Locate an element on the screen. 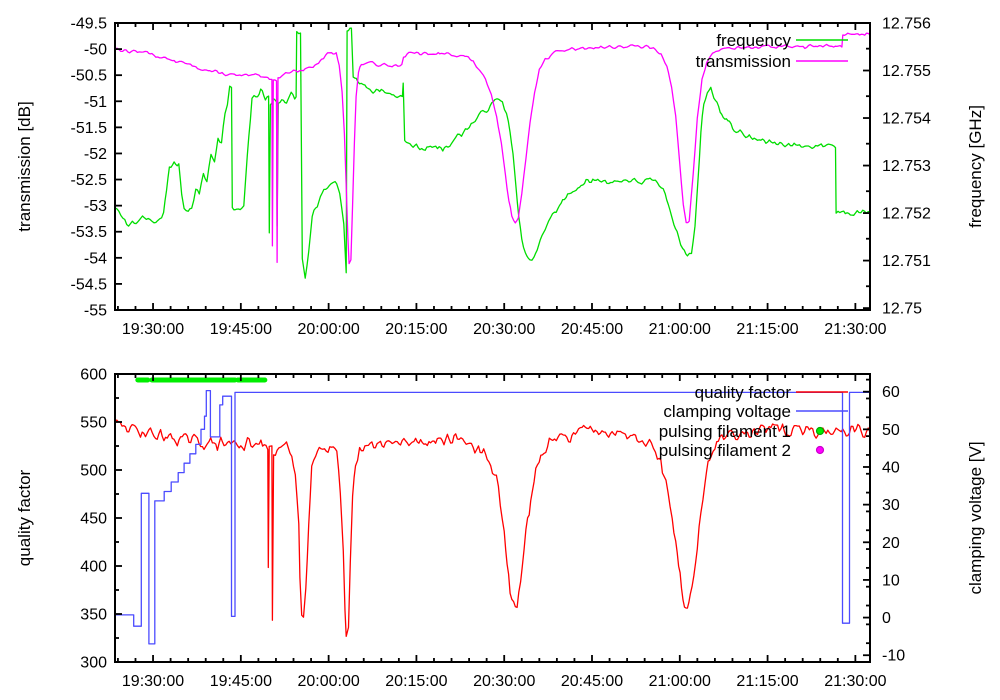  left-tick-label: -53.5 is located at coordinates (89, 232).